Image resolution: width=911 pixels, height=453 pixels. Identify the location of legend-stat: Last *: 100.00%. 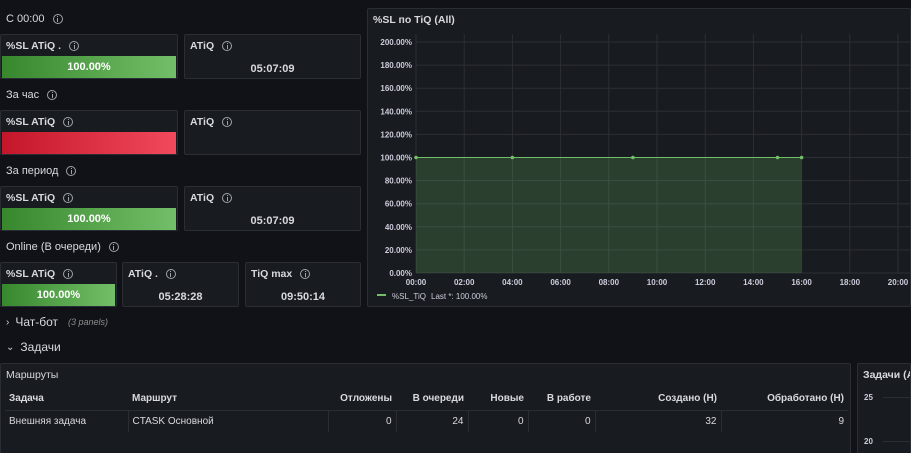
(459, 296).